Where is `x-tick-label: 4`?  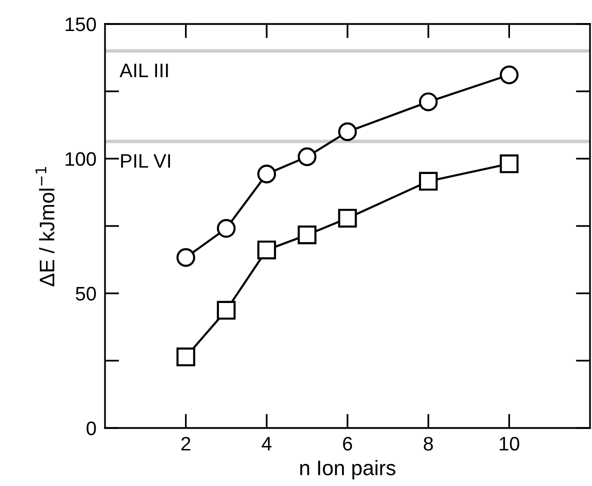
x-tick-label: 4 is located at coordinates (267, 443).